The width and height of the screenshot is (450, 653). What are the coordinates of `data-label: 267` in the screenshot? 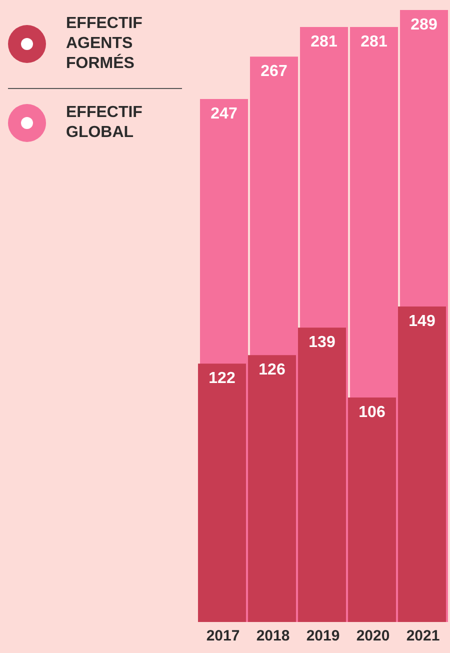 It's located at (274, 71).